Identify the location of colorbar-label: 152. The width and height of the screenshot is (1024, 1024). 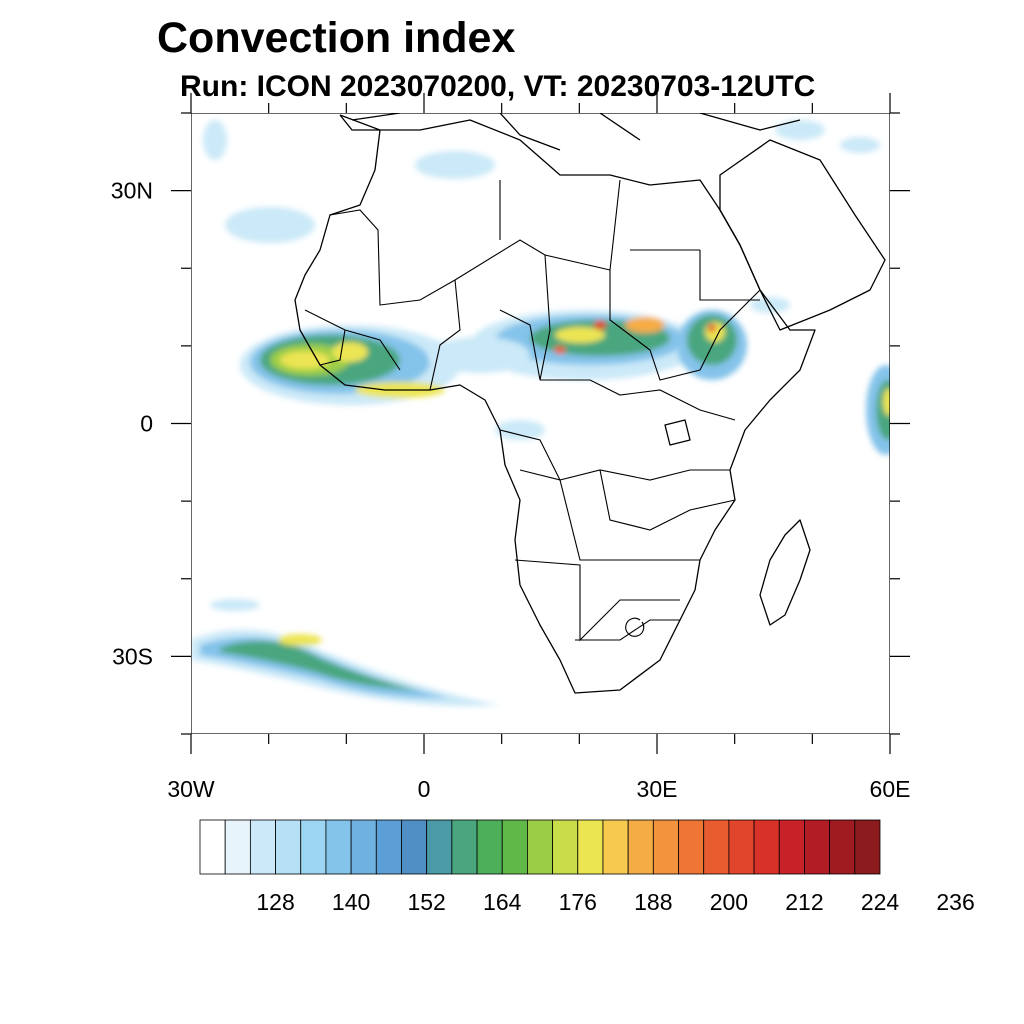
(426, 902).